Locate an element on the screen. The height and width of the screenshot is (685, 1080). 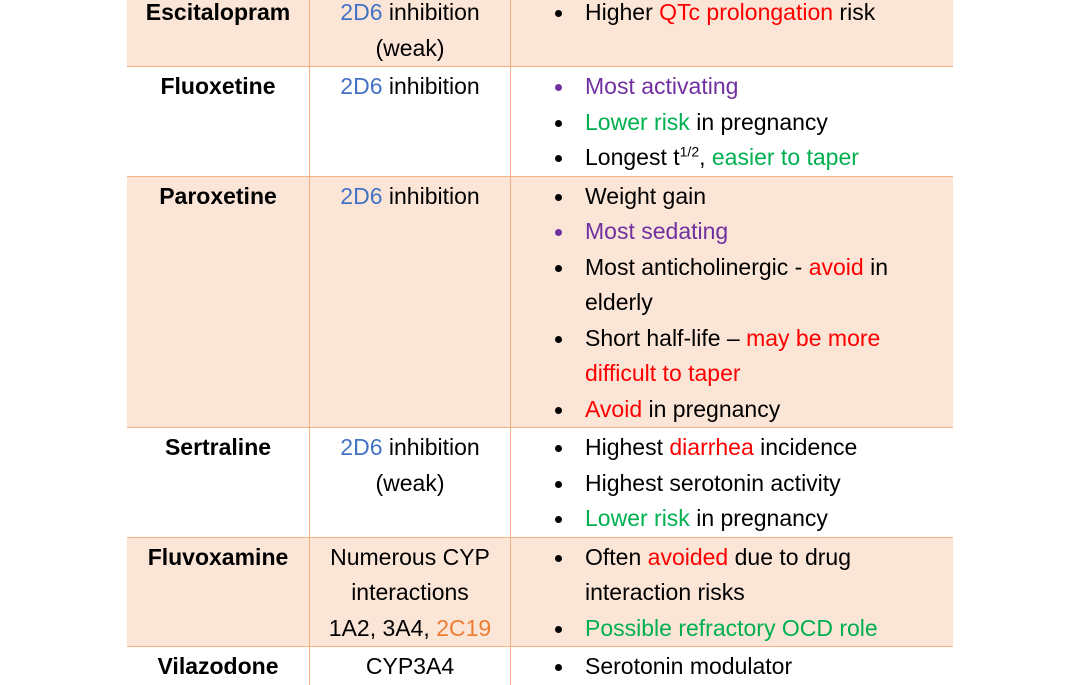
text-segment: 1/2 is located at coordinates (689, 151).